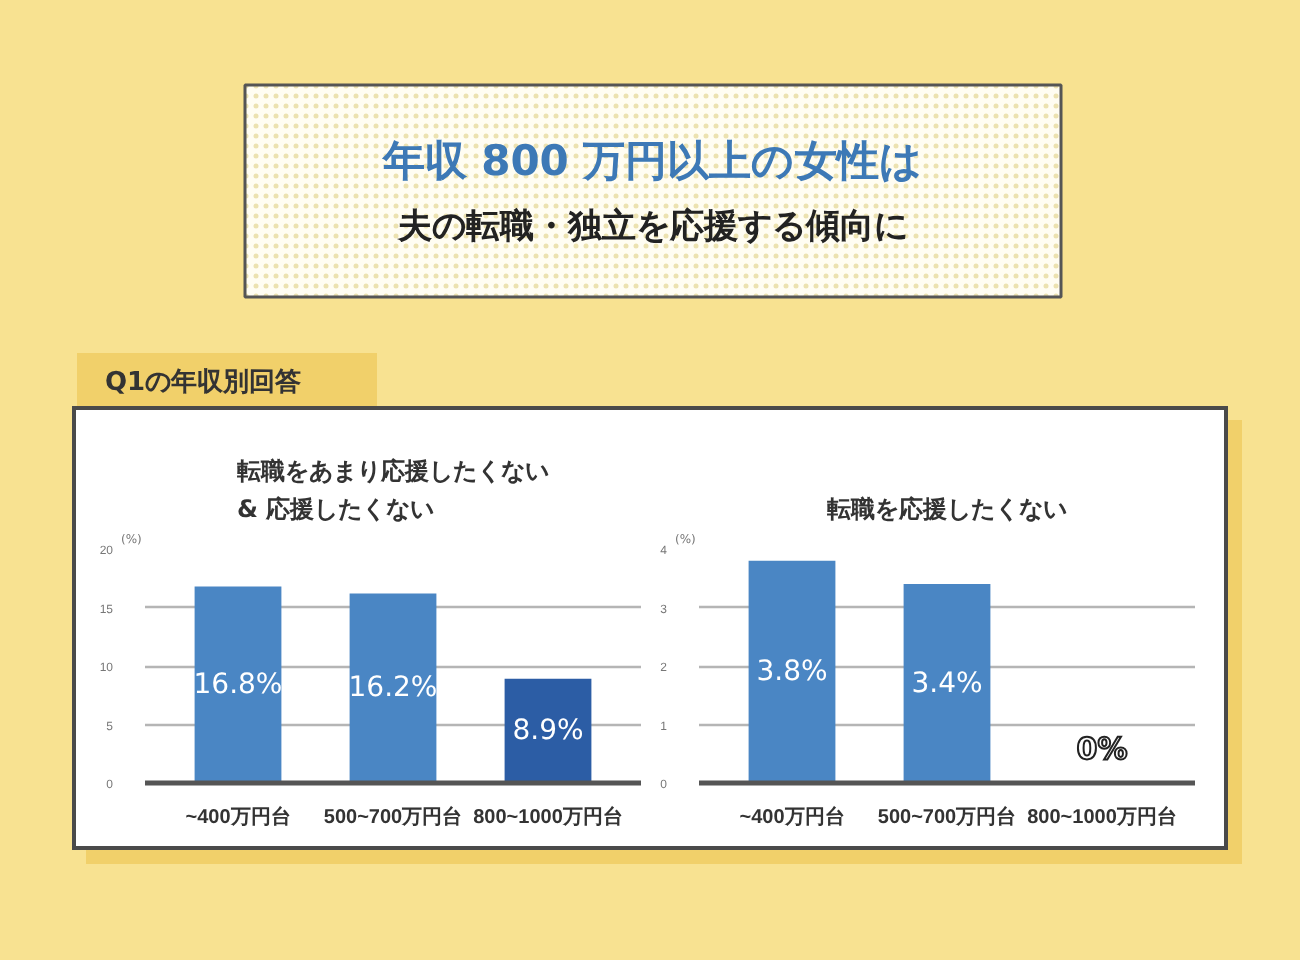 The width and height of the screenshot is (1300, 968). What do you see at coordinates (947, 683) in the screenshot?
I see `data-label: 3.4%` at bounding box center [947, 683].